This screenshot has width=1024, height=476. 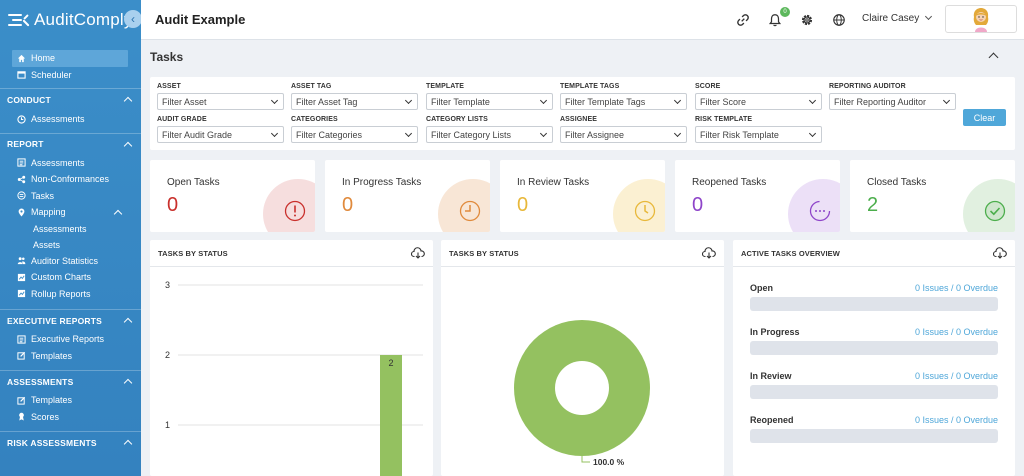 I want to click on bar-chart-panel: TASKS BY STATUS 1 2 3 2, so click(x=291, y=358).